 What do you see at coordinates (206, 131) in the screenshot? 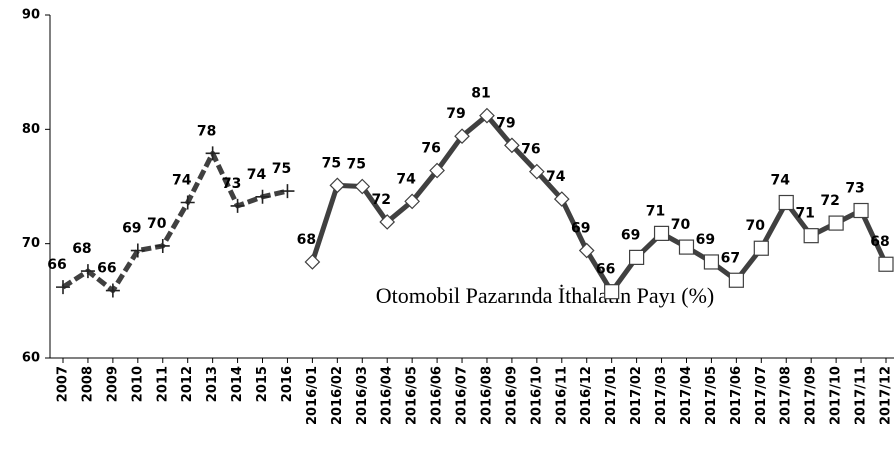
I see `data-label: 78` at bounding box center [206, 131].